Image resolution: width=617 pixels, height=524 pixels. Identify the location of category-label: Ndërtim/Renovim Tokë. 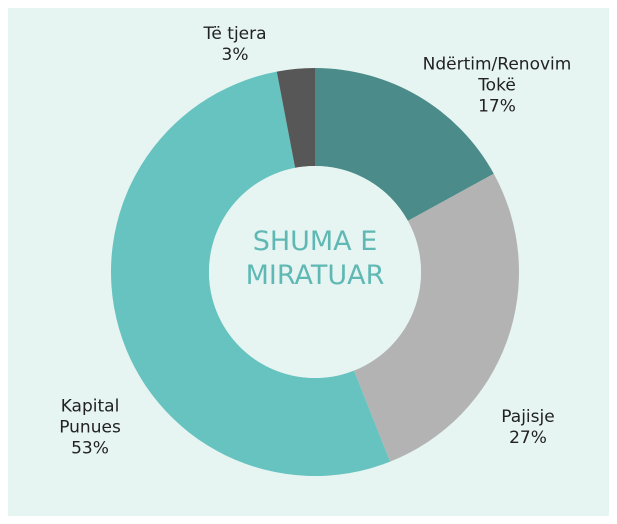
(497, 75).